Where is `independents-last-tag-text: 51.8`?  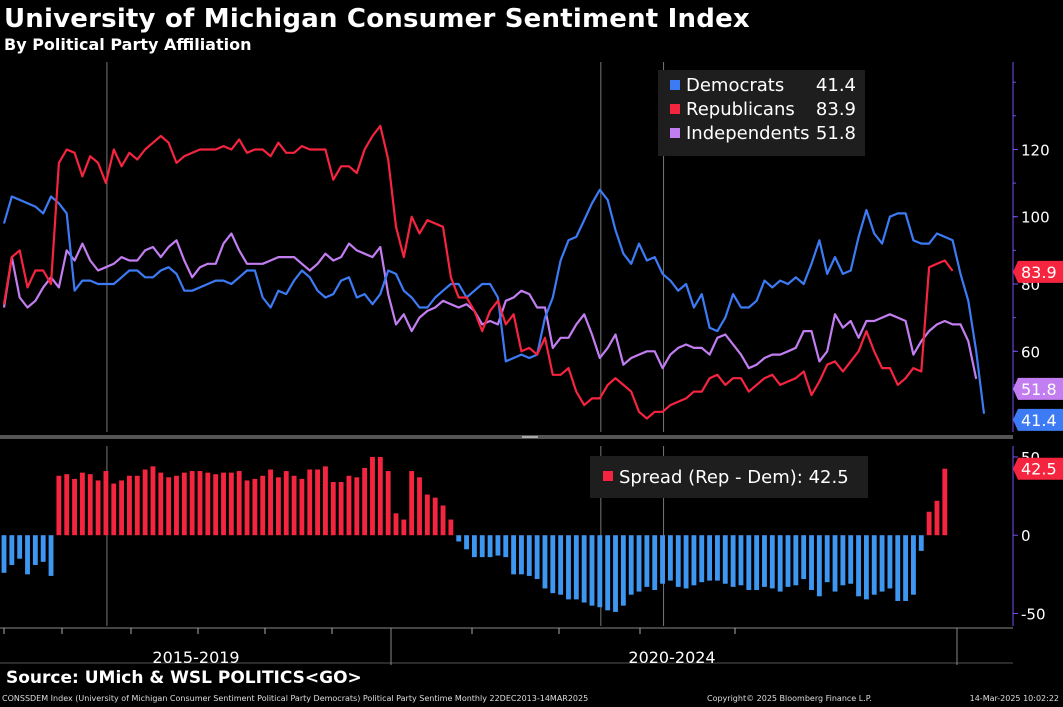 independents-last-tag-text: 51.8 is located at coordinates (1039, 389).